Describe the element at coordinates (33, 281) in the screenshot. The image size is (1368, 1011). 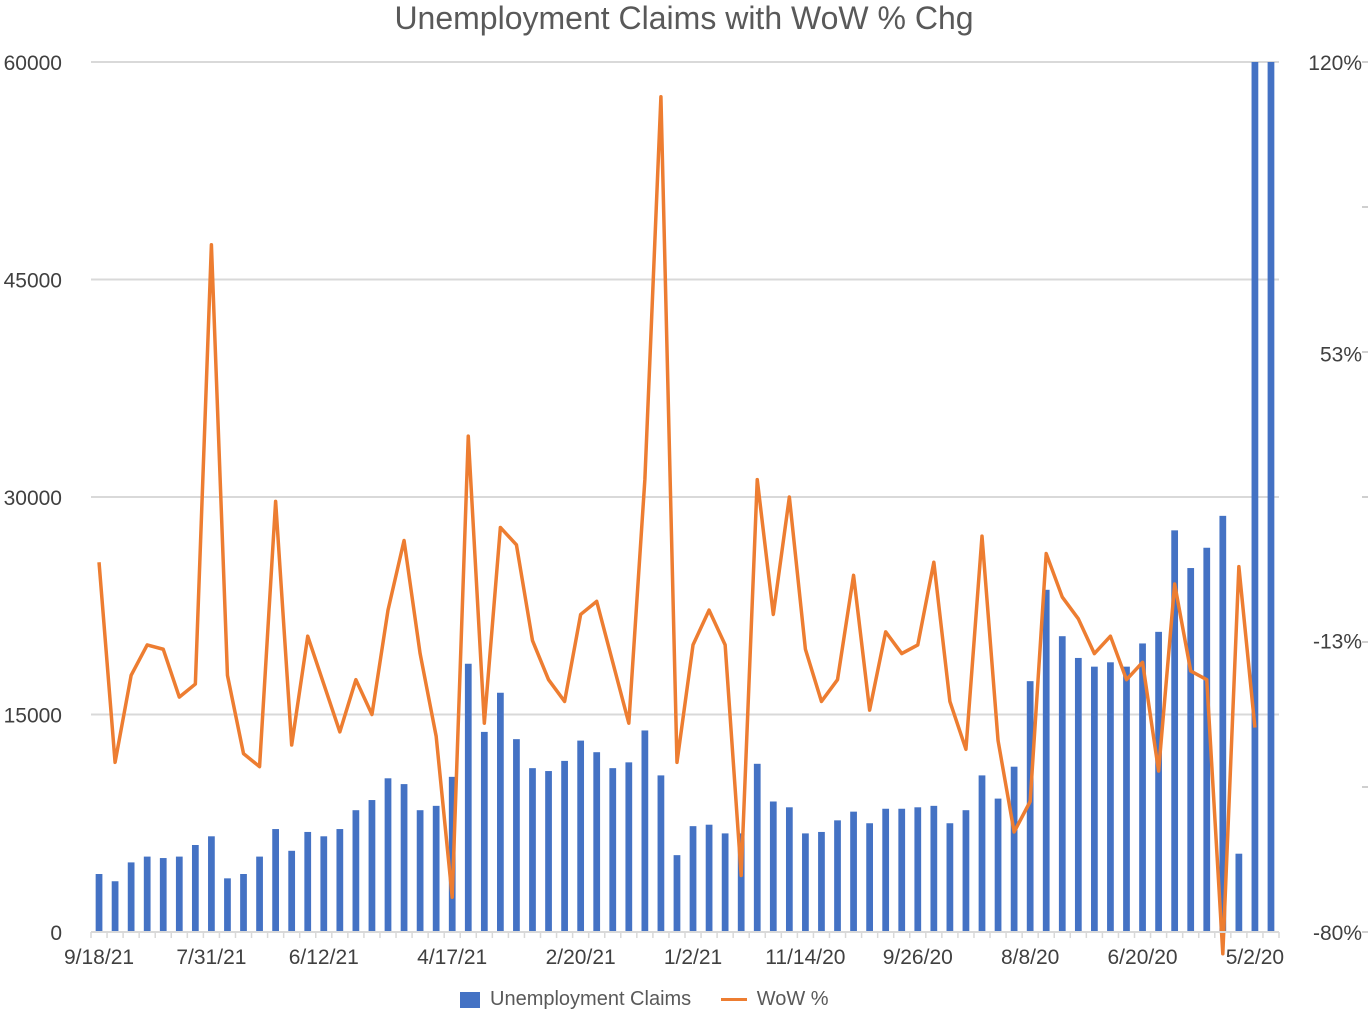
I see `left-tick-label: 45000` at that location.